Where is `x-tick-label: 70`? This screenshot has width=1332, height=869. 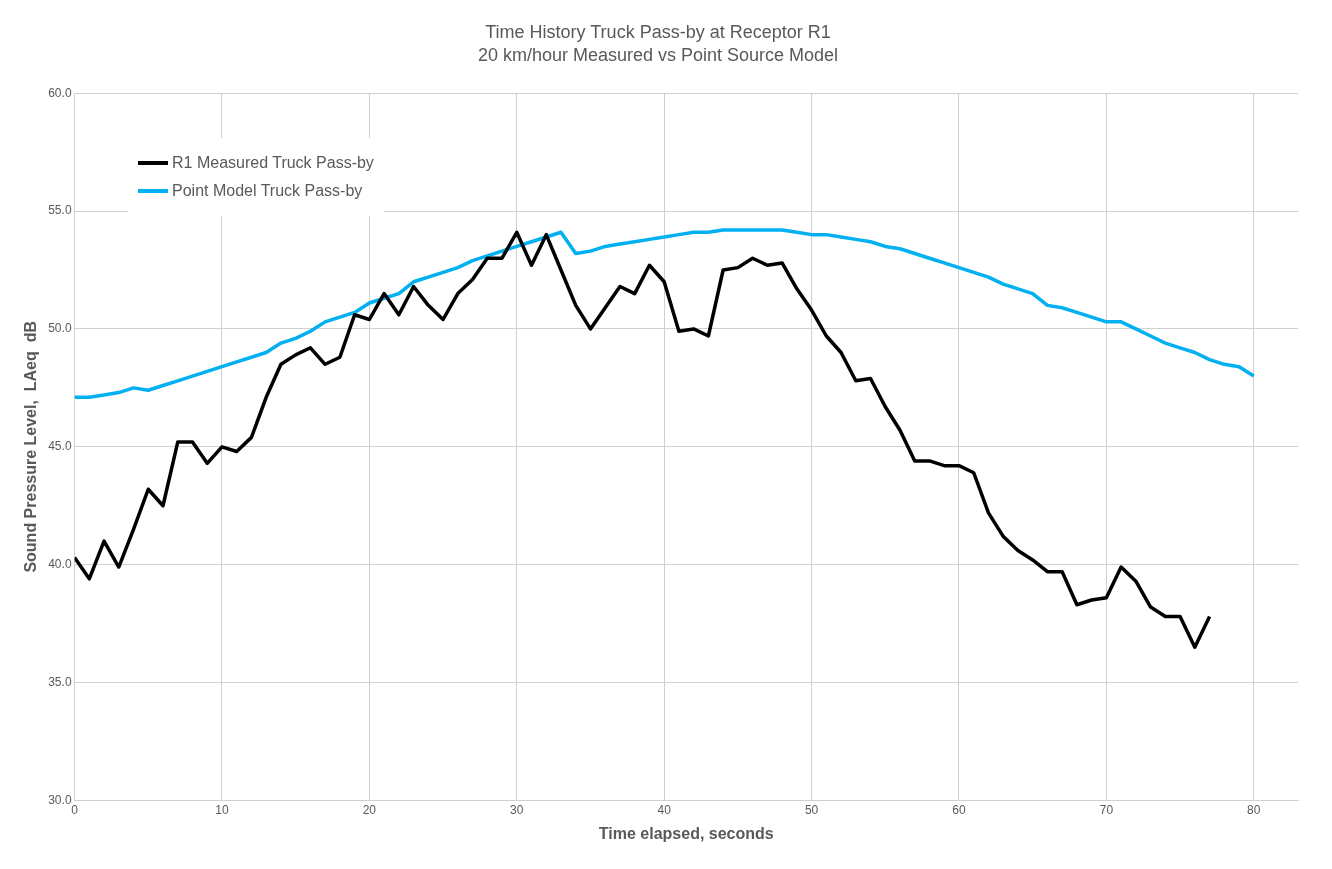
x-tick-label: 70 is located at coordinates (1106, 809).